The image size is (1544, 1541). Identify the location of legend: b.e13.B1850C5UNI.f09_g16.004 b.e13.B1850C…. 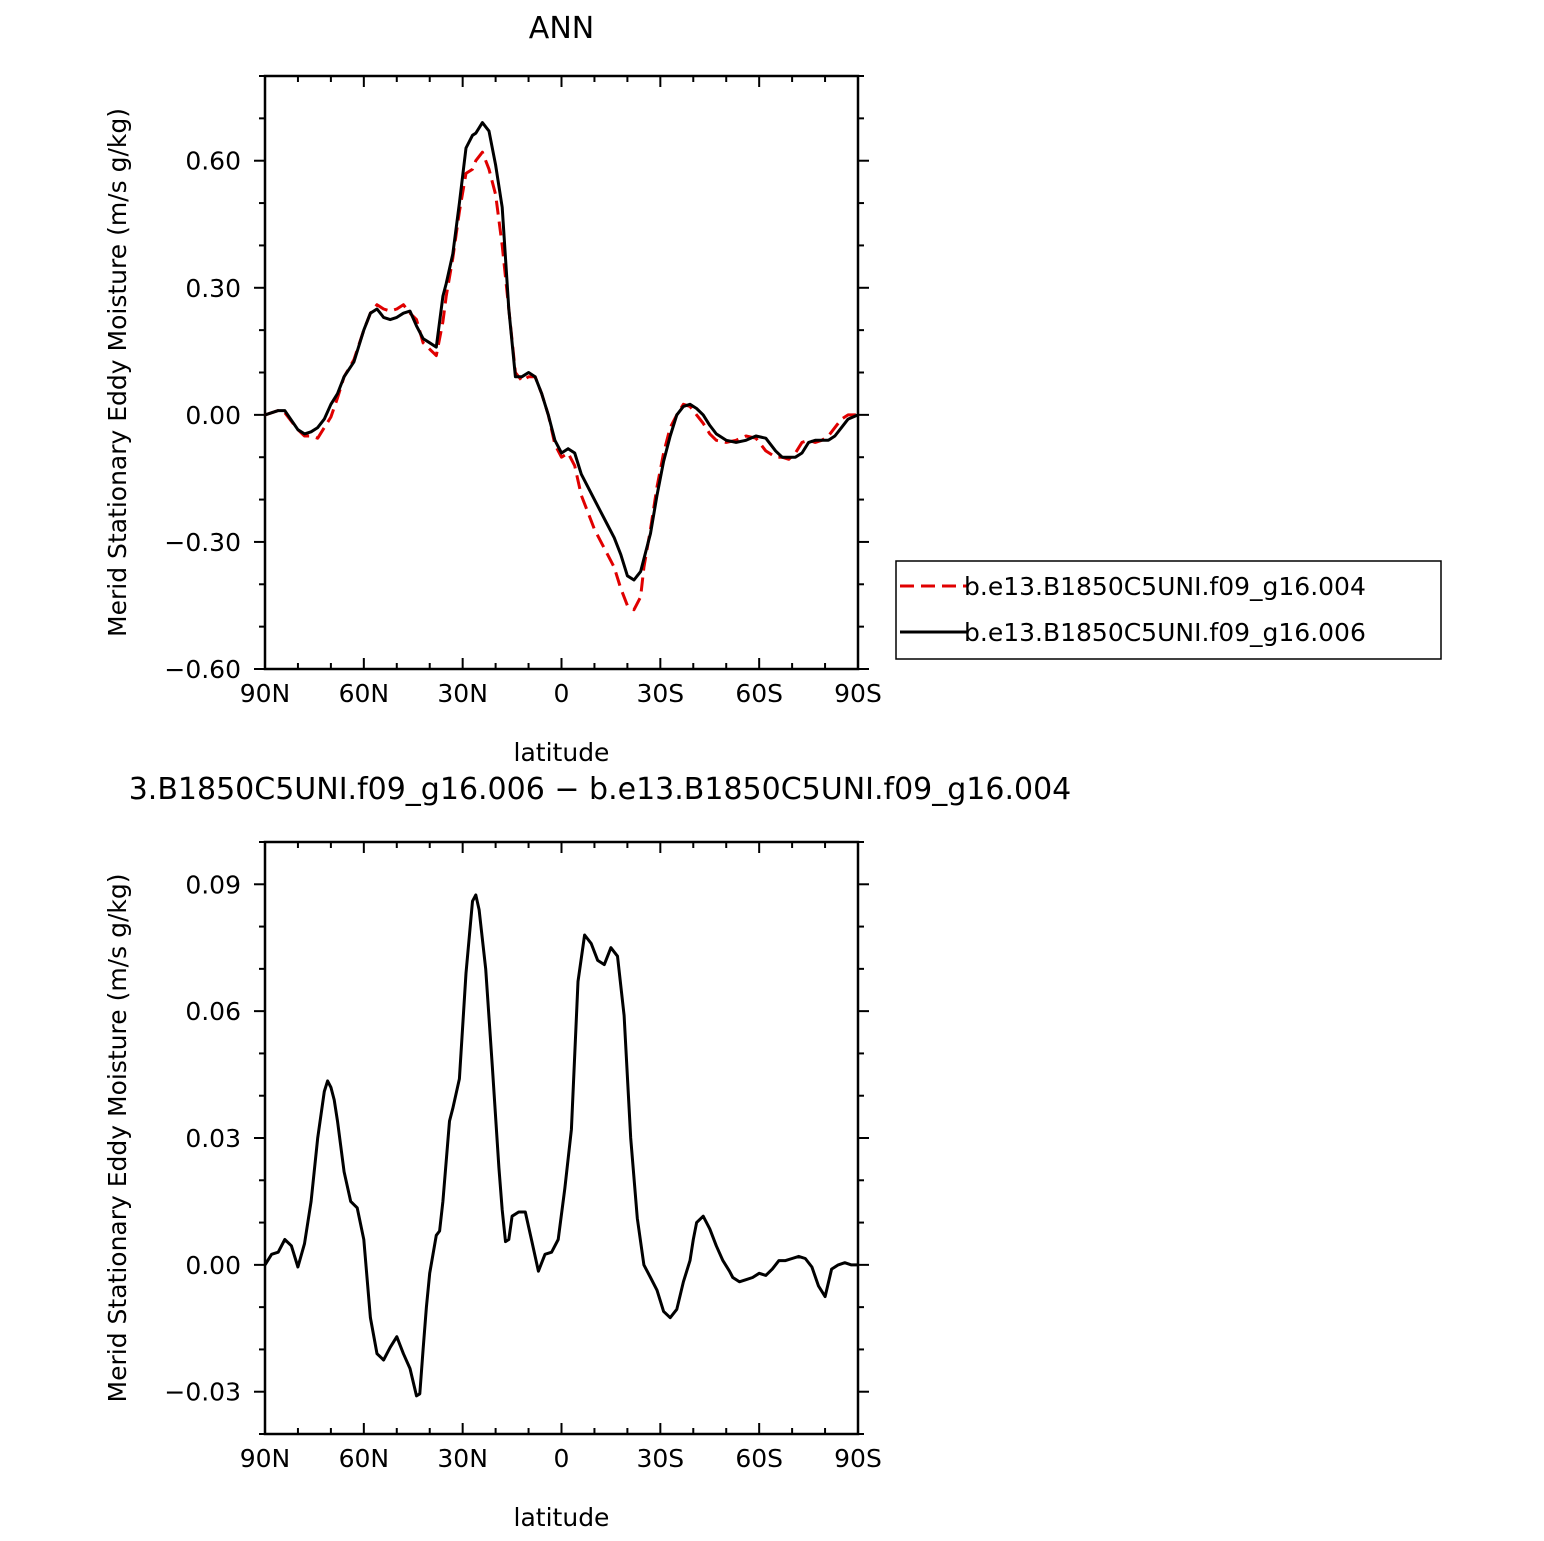
(1168, 610).